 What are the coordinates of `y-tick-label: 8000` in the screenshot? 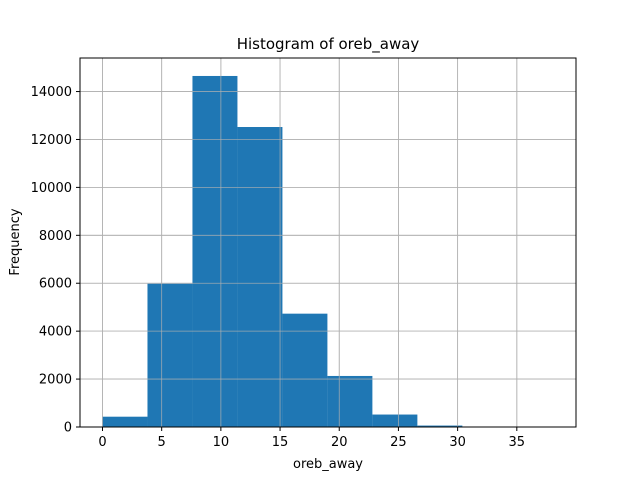 It's located at (55, 236).